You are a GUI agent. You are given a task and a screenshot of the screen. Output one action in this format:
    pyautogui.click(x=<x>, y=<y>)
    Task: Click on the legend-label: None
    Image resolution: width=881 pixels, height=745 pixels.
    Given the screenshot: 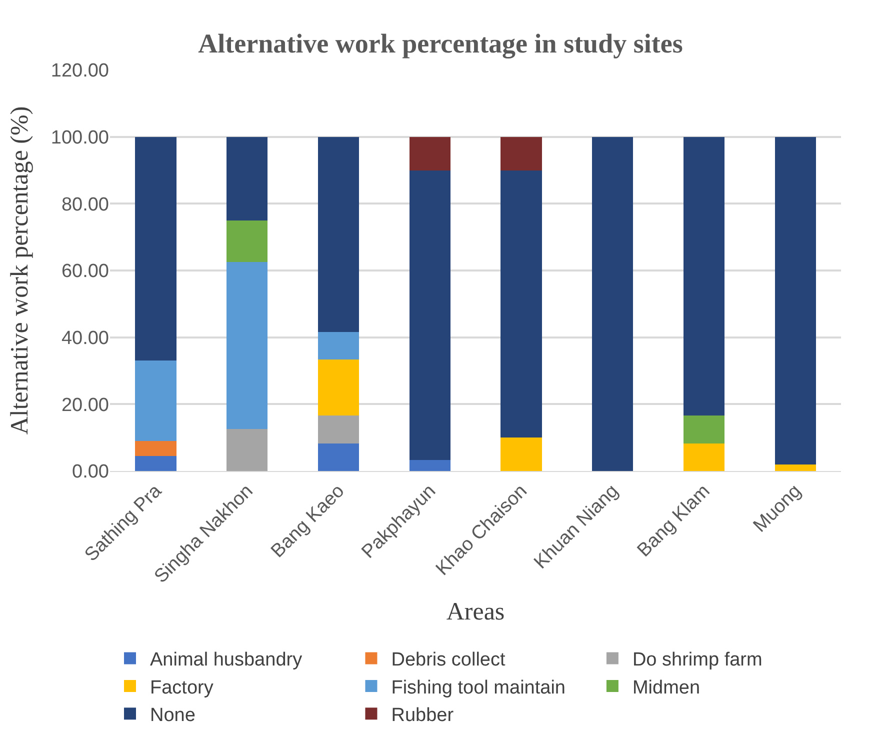 What is the action you would take?
    pyautogui.click(x=173, y=715)
    